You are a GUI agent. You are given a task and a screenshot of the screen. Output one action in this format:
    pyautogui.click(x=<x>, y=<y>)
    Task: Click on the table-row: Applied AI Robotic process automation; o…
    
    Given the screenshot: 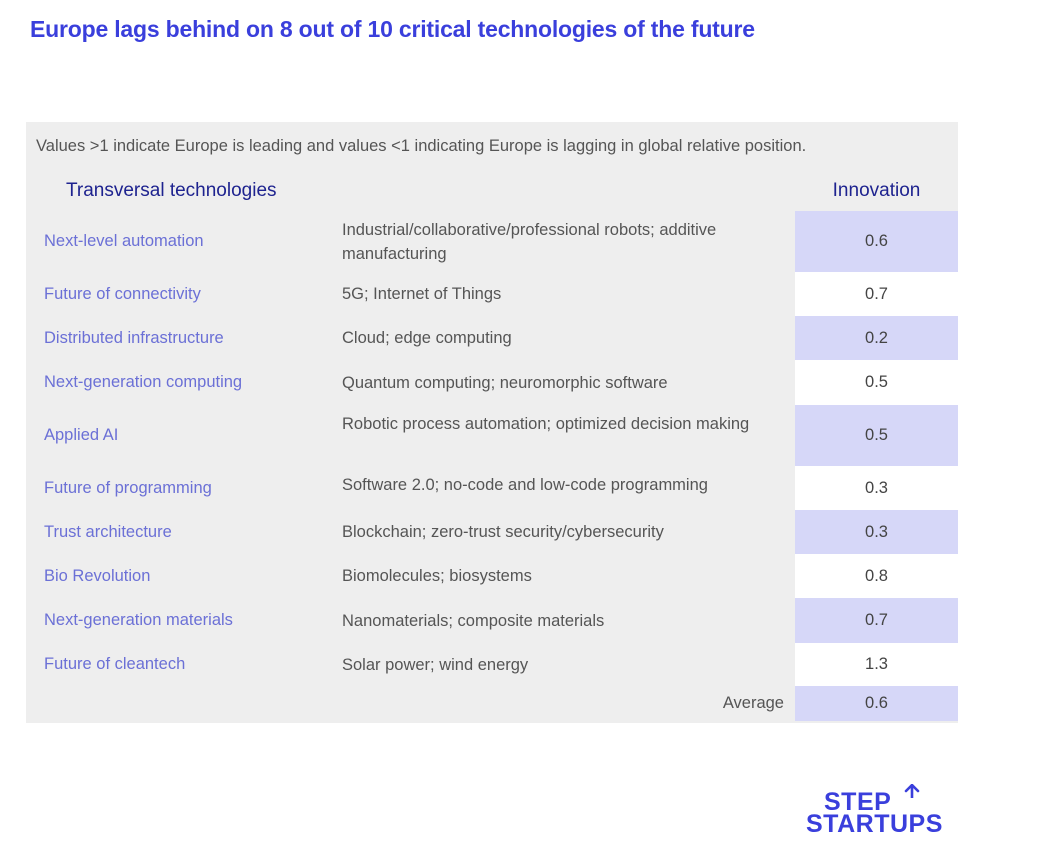 What is the action you would take?
    pyautogui.click(x=492, y=435)
    